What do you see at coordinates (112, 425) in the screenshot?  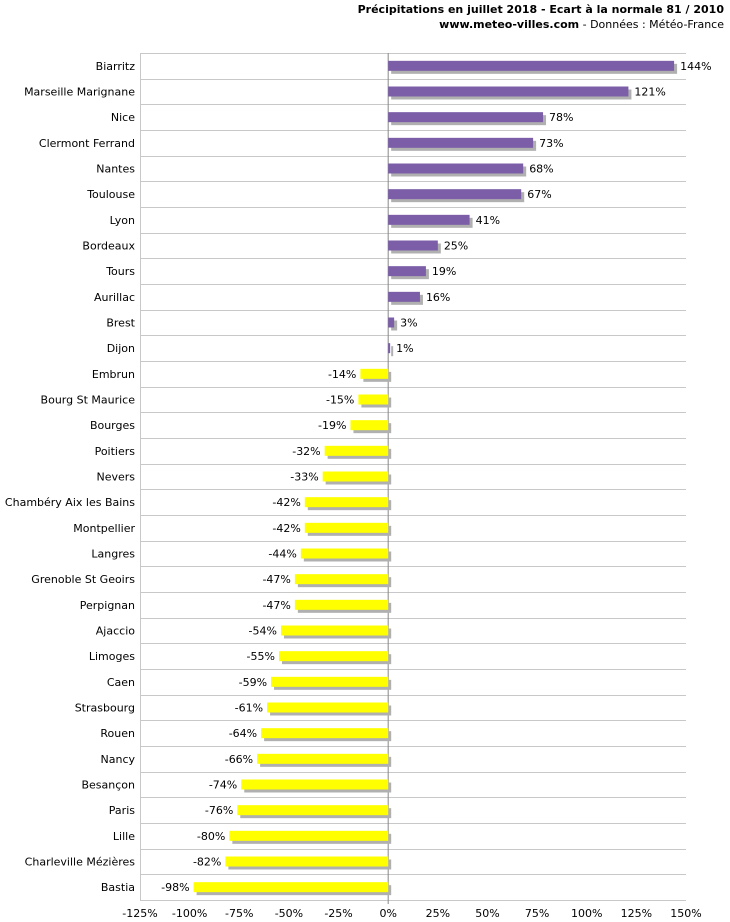 I see `category-label: Bourges` at bounding box center [112, 425].